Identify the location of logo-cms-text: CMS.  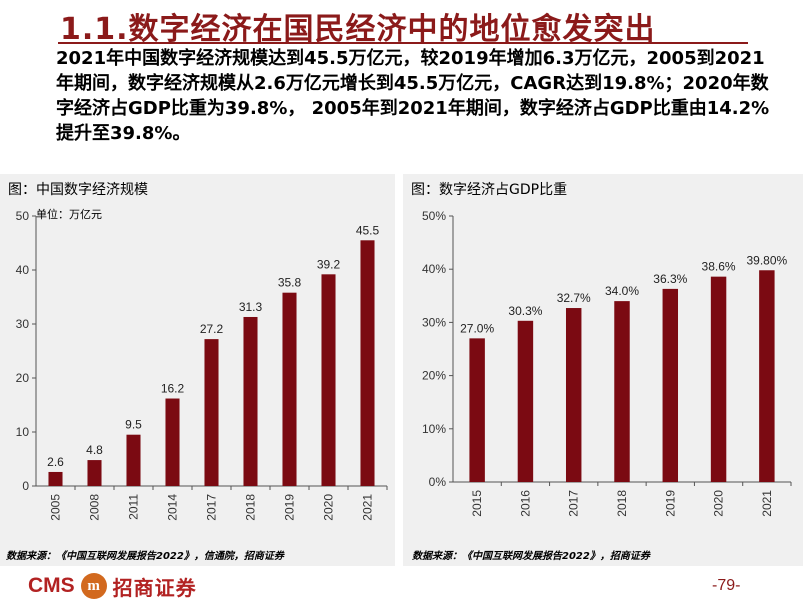
(51, 585).